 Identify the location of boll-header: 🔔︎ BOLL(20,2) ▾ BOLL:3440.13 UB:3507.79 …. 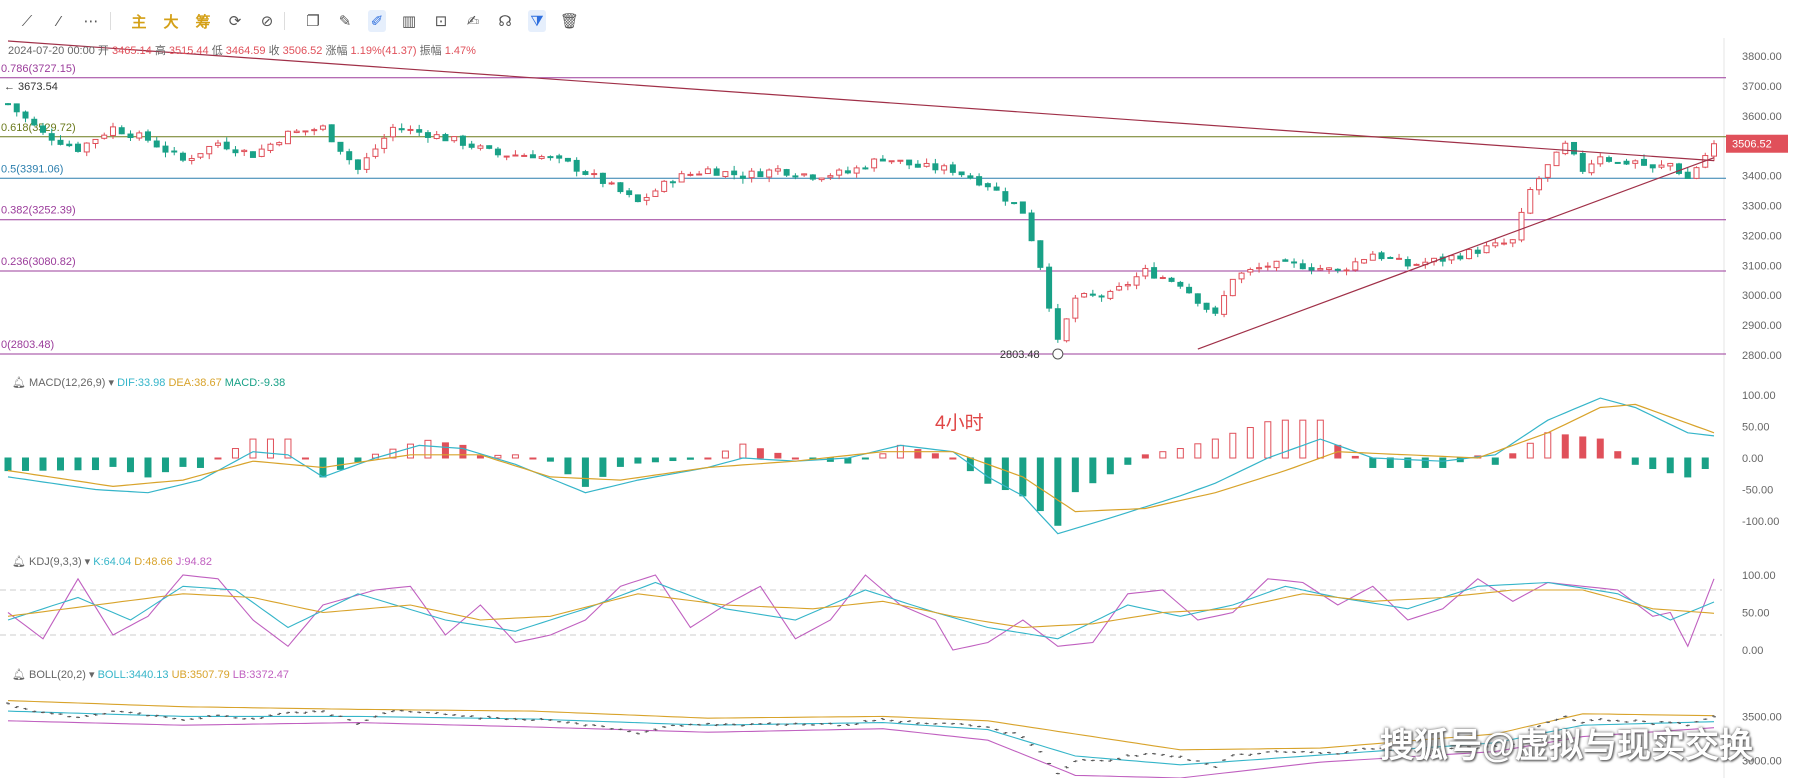
(150, 674).